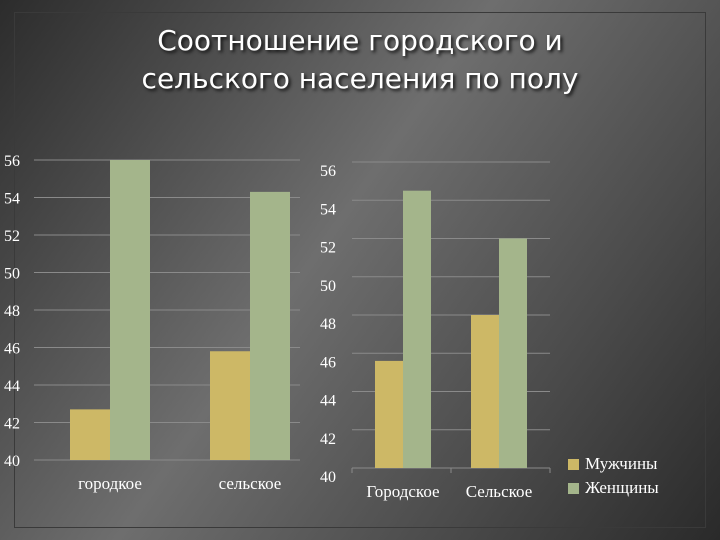 The image size is (720, 540). I want to click on chart1-ytick-label: 54, so click(12, 199).